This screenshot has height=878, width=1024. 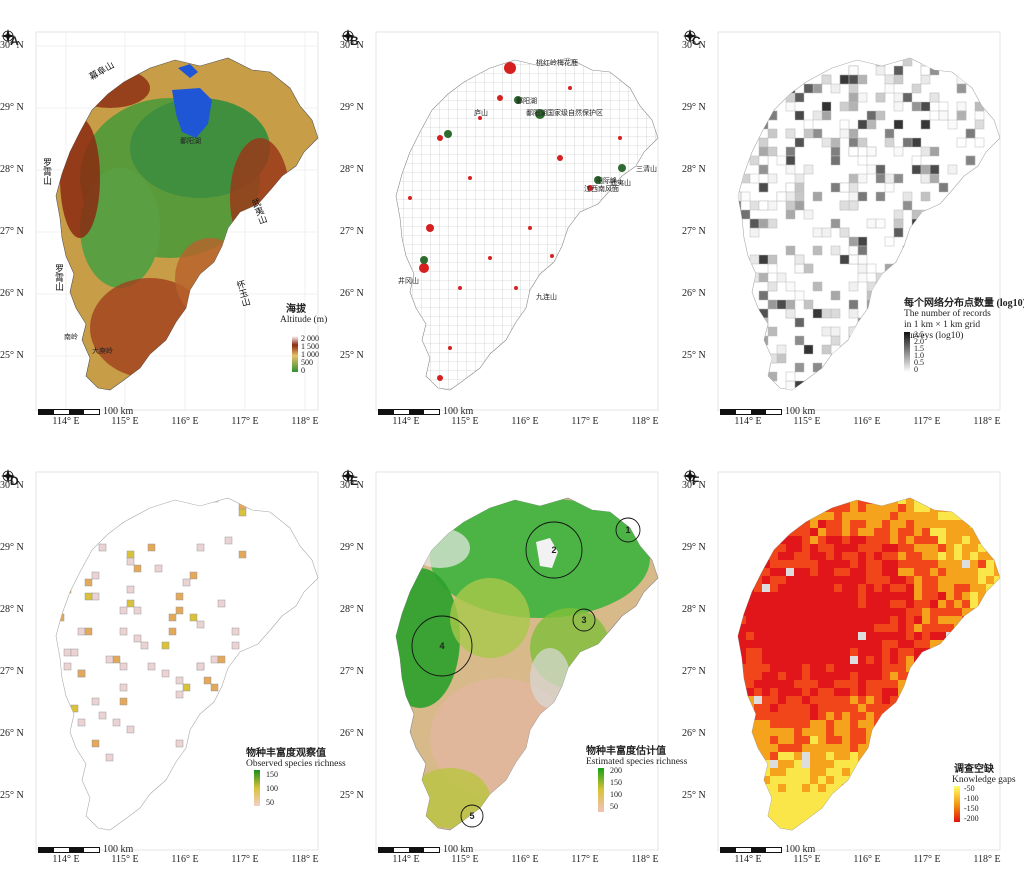 What do you see at coordinates (257, 788) in the screenshot?
I see `legend-colorbar` at bounding box center [257, 788].